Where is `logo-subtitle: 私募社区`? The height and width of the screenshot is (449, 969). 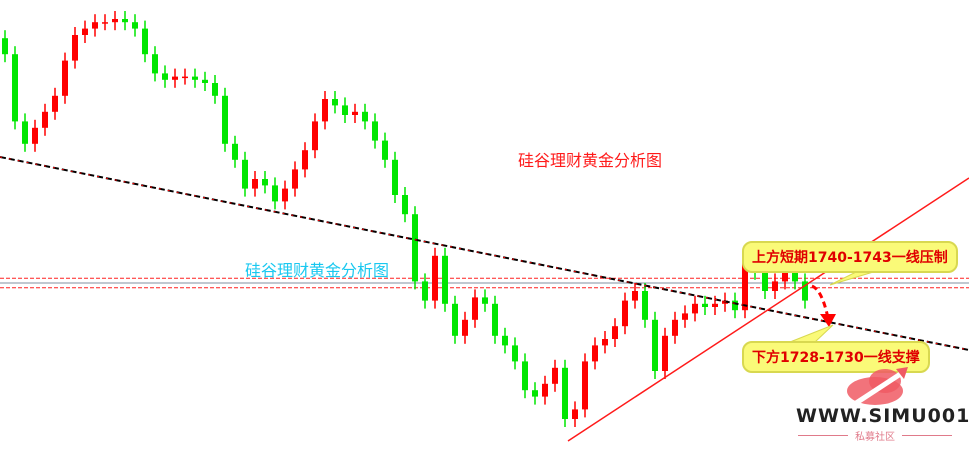
logo-subtitle: 私募社区 is located at coordinates (875, 435).